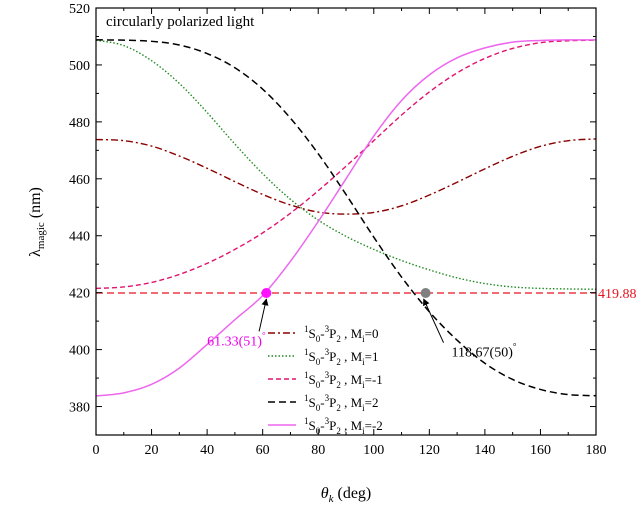 This screenshot has height=510, width=639. What do you see at coordinates (325, 493) in the screenshot?
I see `x-axis-symbol: θ` at bounding box center [325, 493].